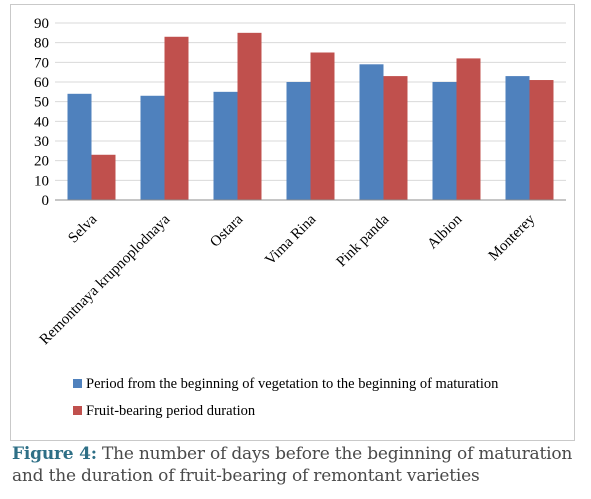 The height and width of the screenshot is (499, 591). What do you see at coordinates (41, 112) in the screenshot?
I see `y-axis-ticks: 0 10 20 30 40 50 60 70 80 90` at bounding box center [41, 112].